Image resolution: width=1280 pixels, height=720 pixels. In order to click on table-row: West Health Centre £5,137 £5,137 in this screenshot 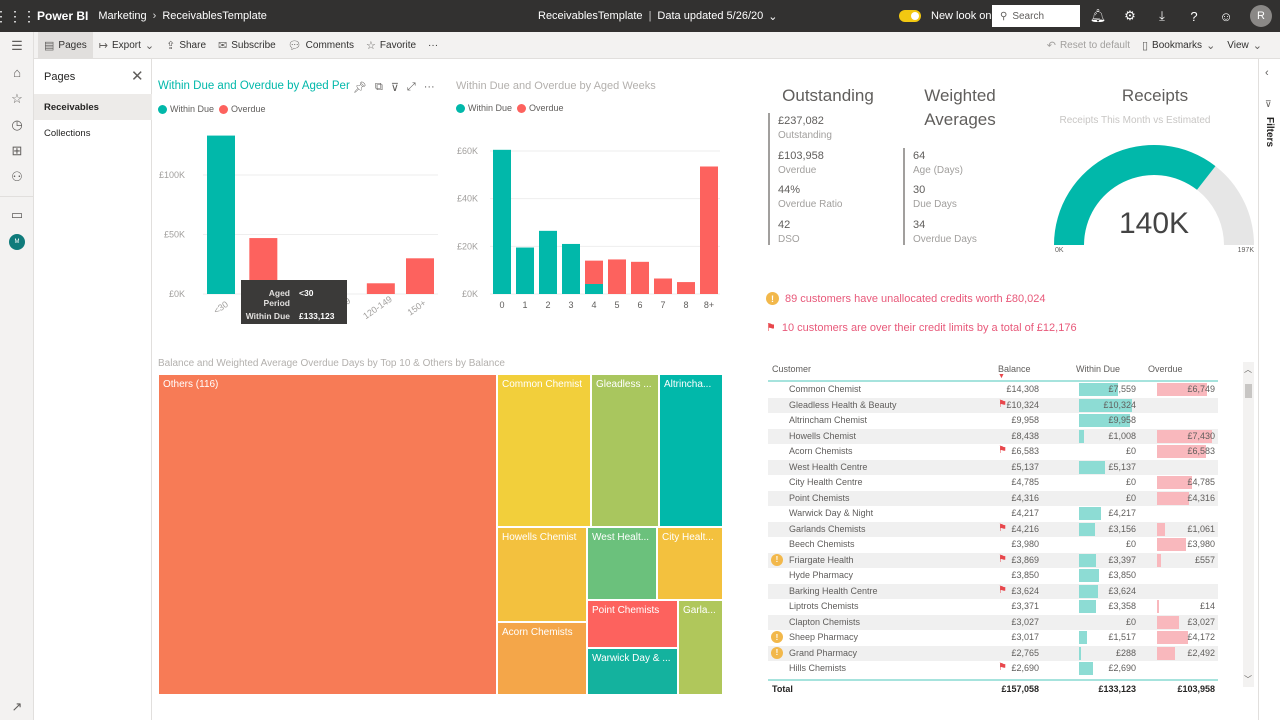, I will do `click(993, 467)`.